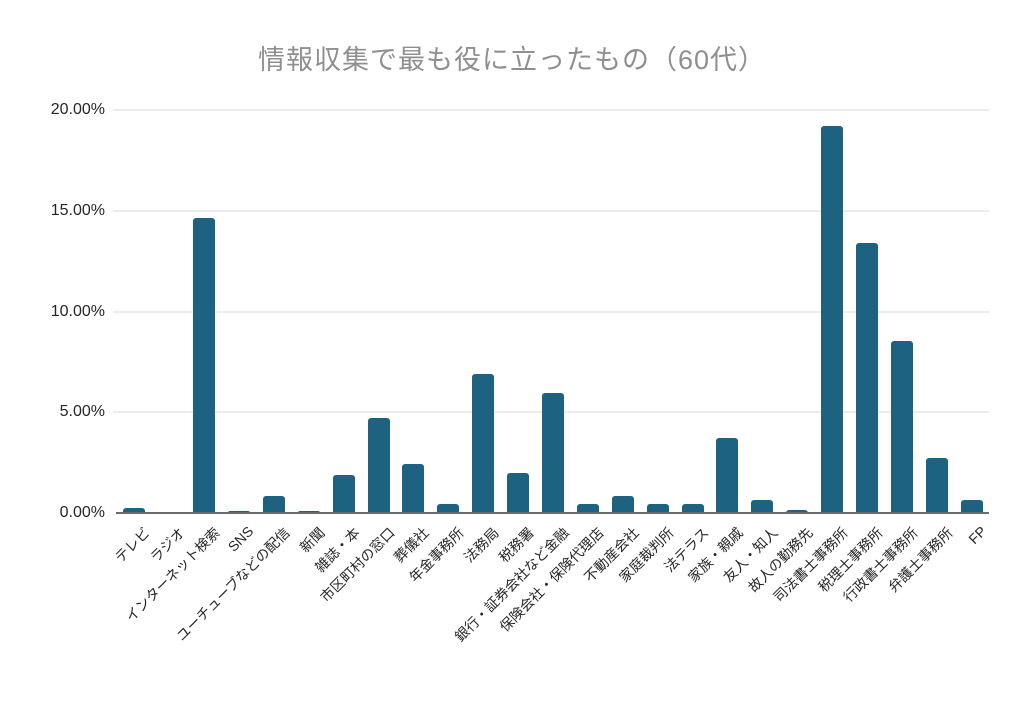  What do you see at coordinates (77, 109) in the screenshot?
I see `y-axis-tick-label: 20.00%` at bounding box center [77, 109].